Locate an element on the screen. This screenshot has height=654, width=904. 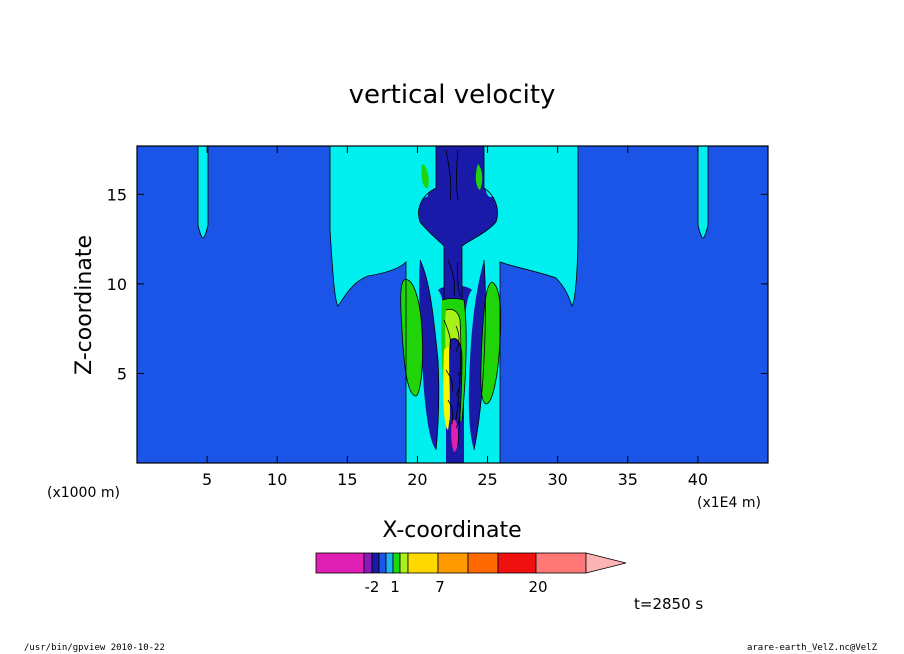
x-axis-label: X-coordinate is located at coordinates (451, 530).